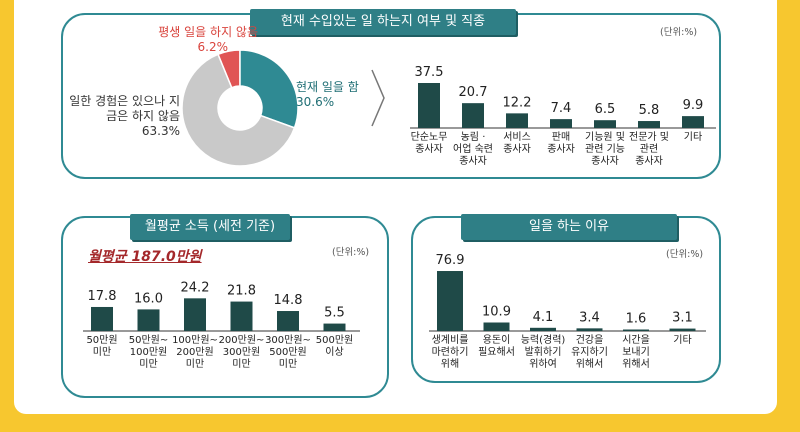 This screenshot has width=800, height=432. Describe the element at coordinates (473, 92) in the screenshot. I see `job-value-1: 20.7` at that location.